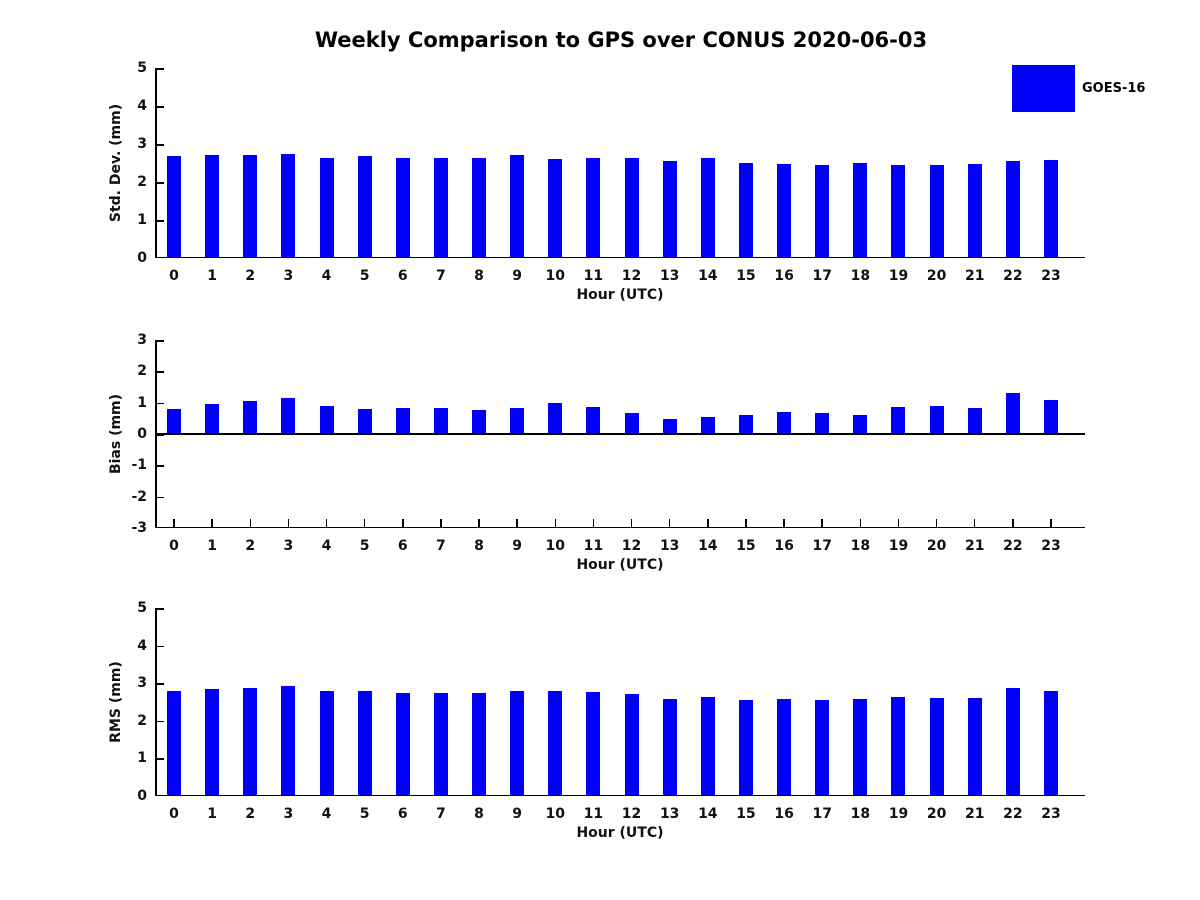  I want to click on x-tick-label: 17, so click(822, 546).